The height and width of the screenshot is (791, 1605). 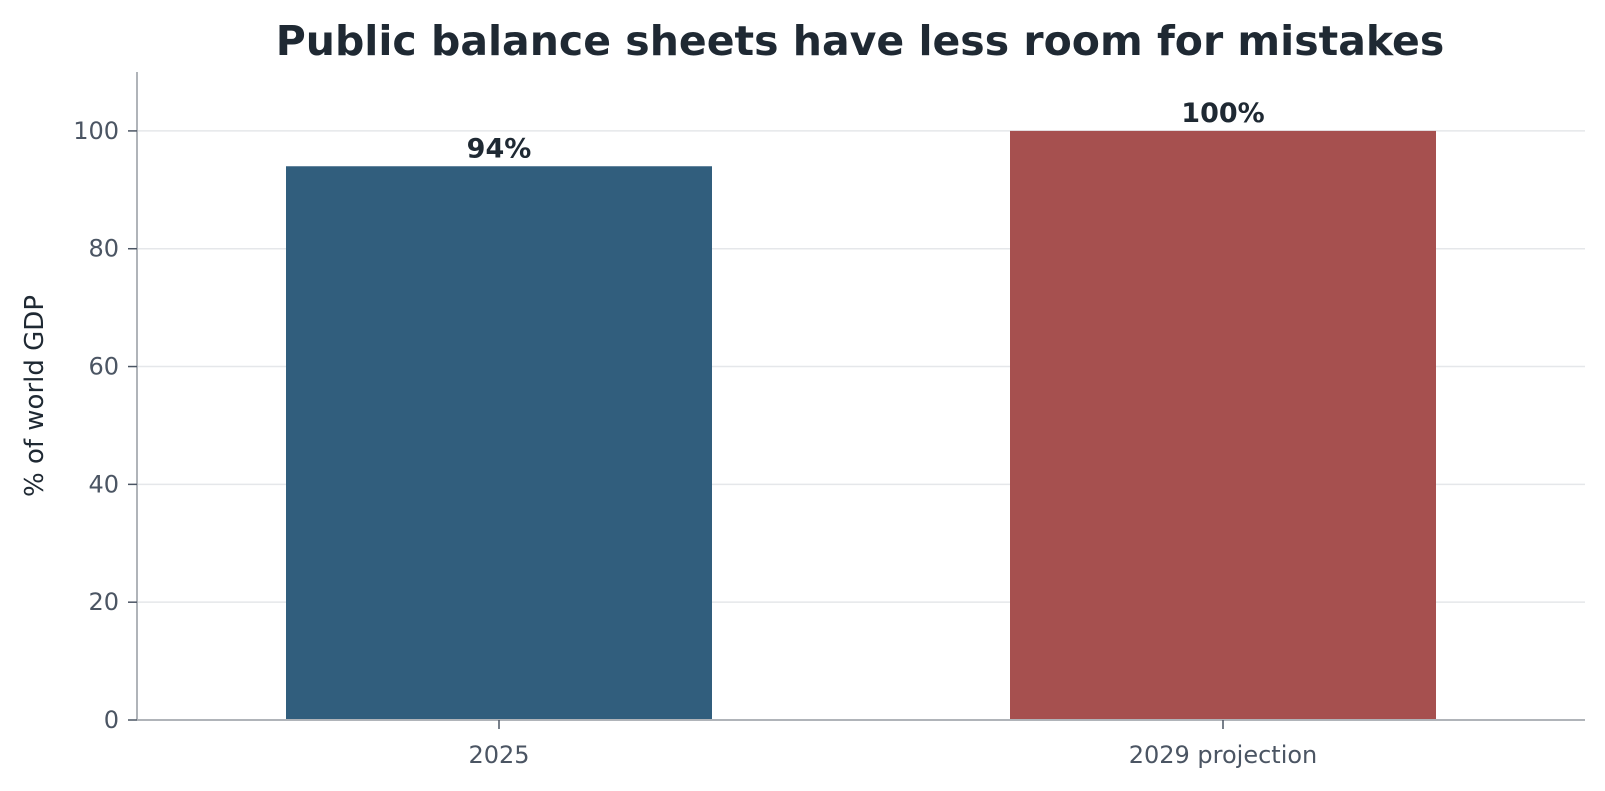 I want to click on data-labels: 94% 100%, so click(x=866, y=131).